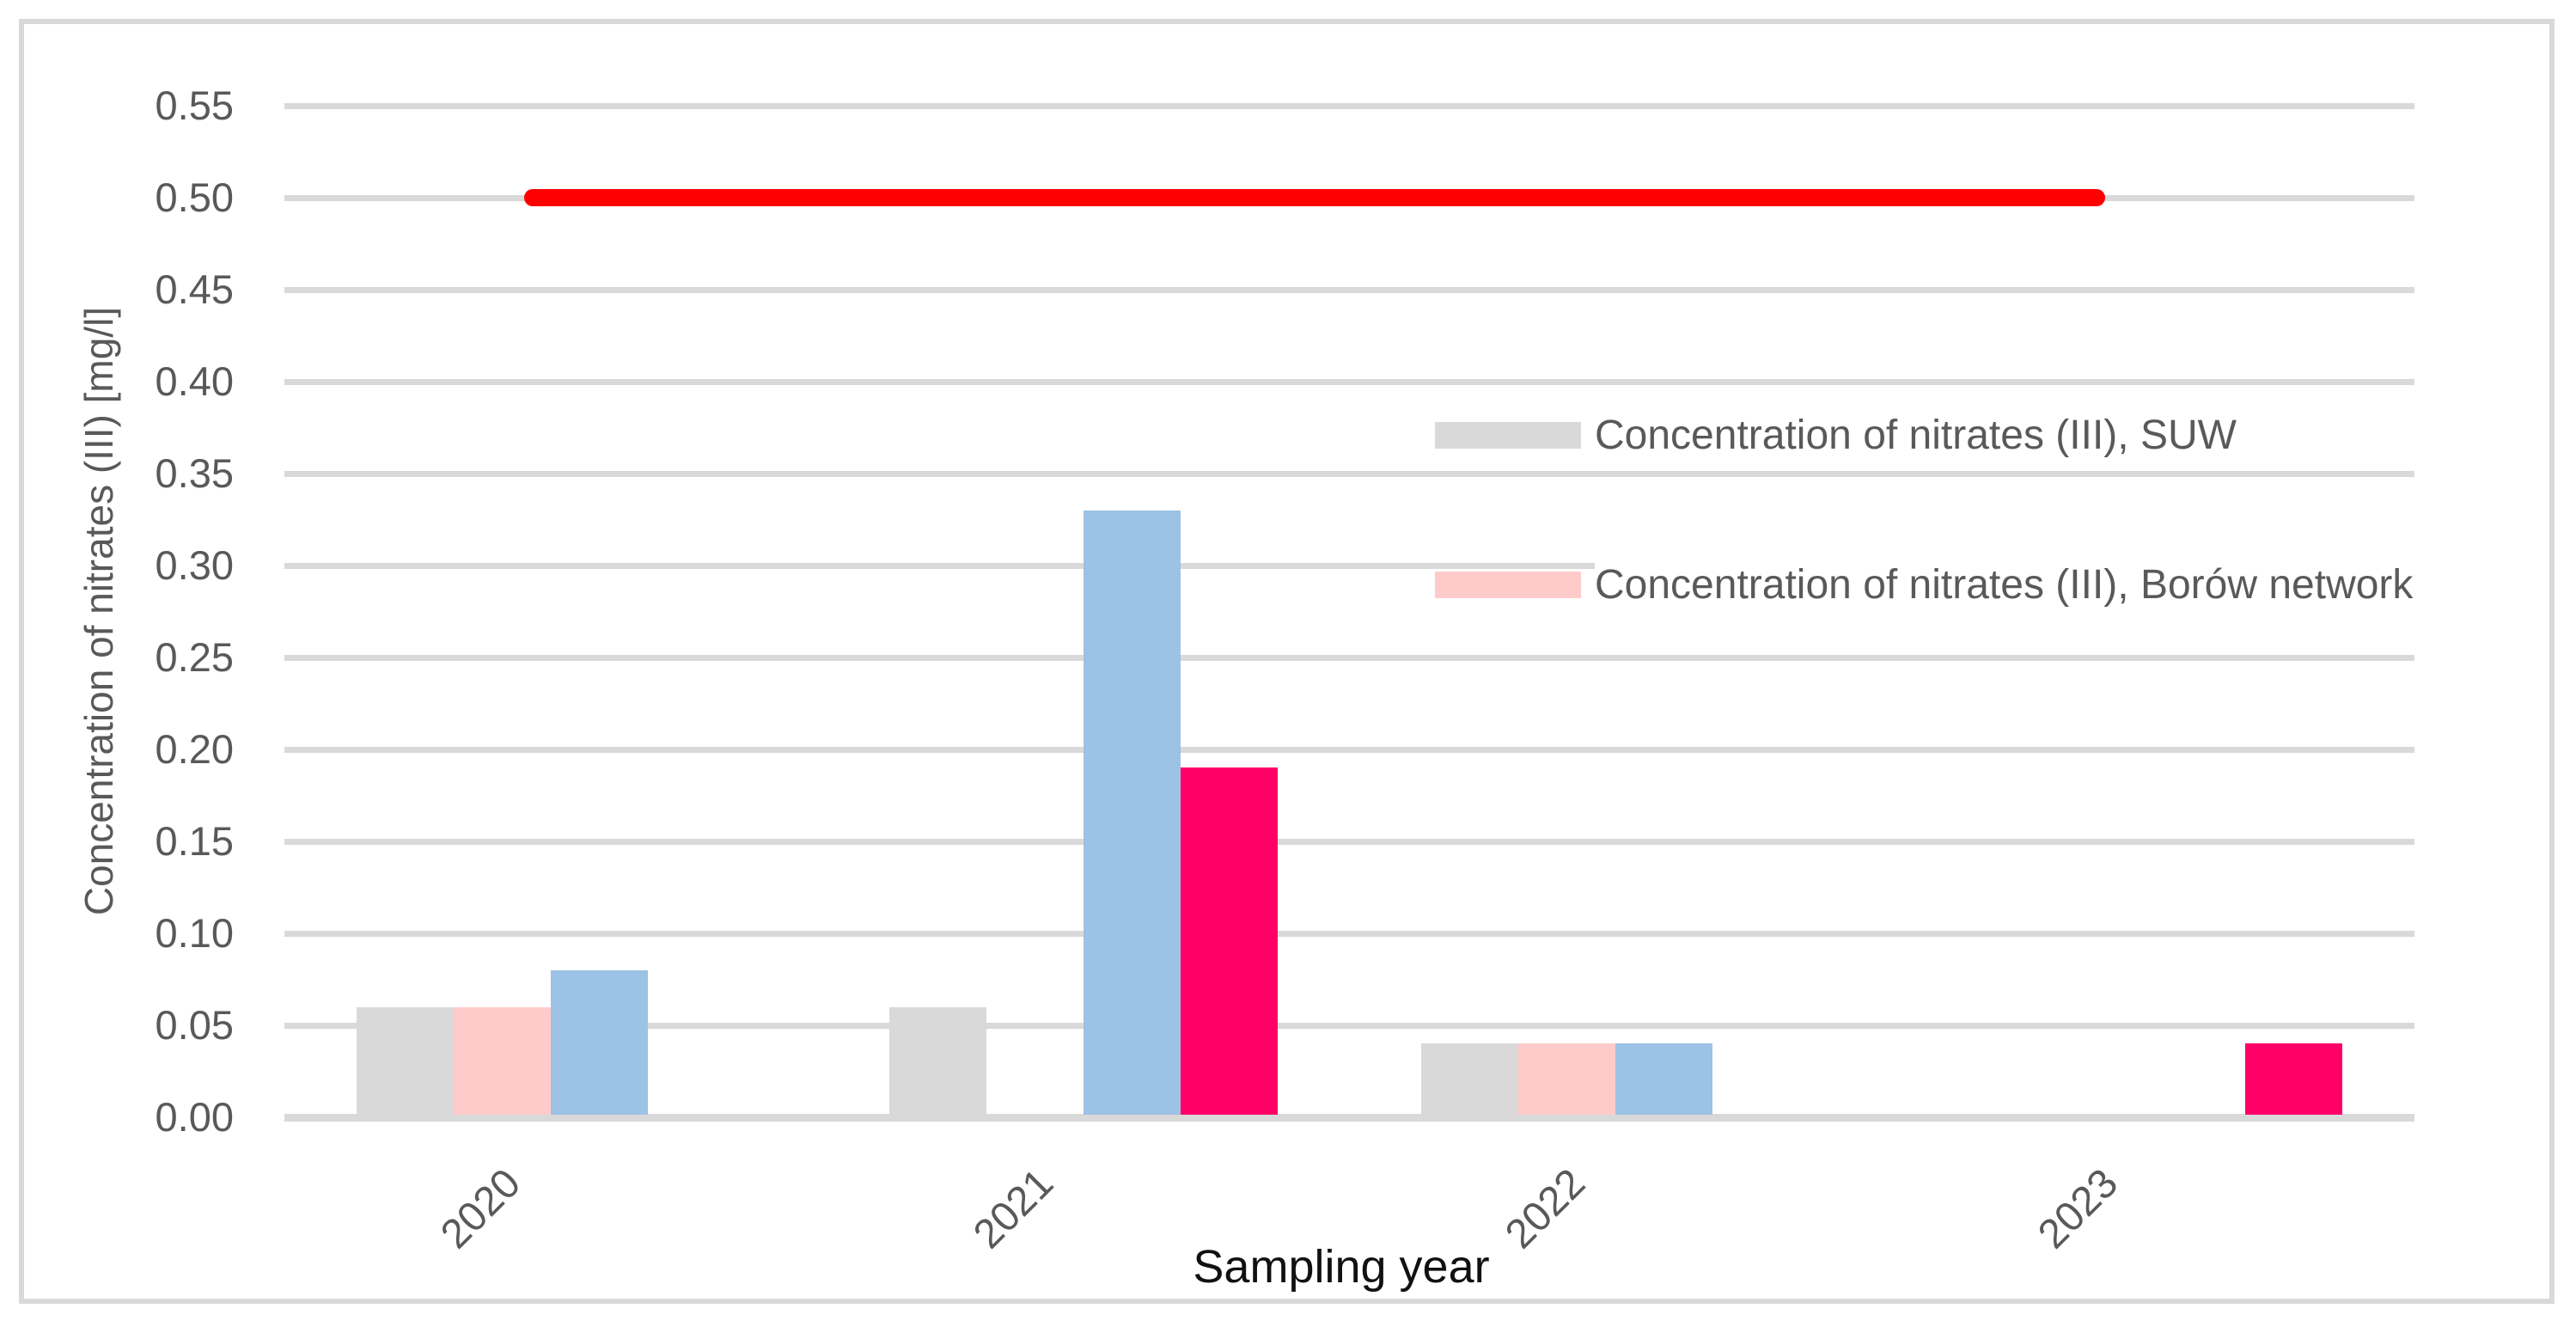  Describe the element at coordinates (2016, 436) in the screenshot. I see `legend-label: Concentration of nitrates (III), SUW` at that location.